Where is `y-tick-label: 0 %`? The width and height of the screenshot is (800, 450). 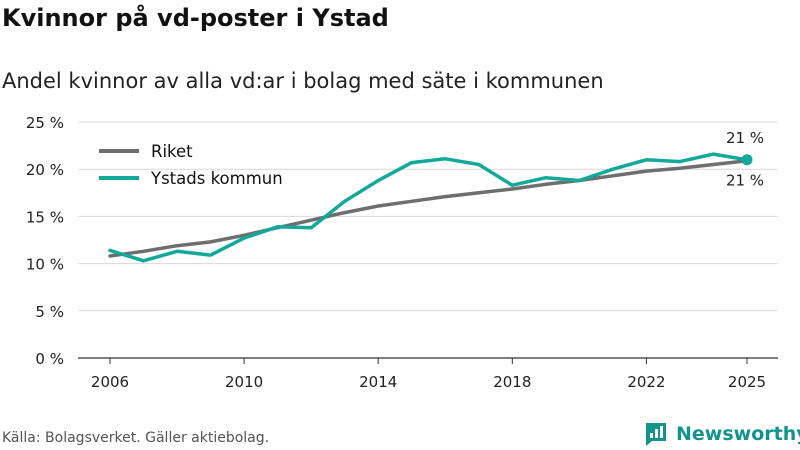
y-tick-label: 0 % is located at coordinates (49, 359).